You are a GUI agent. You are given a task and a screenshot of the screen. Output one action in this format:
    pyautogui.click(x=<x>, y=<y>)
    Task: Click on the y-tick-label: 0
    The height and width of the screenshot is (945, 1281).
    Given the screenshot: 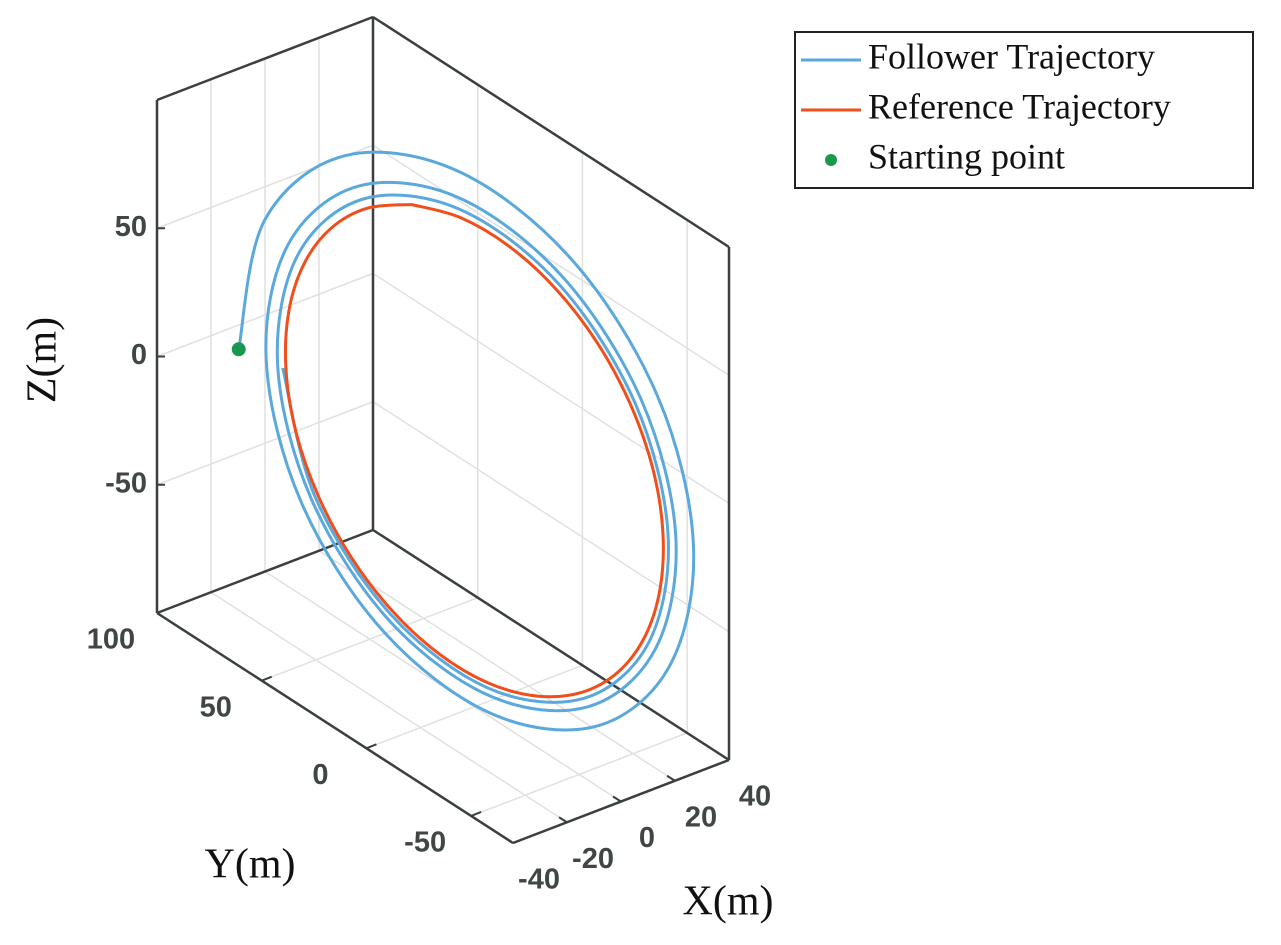 What is the action you would take?
    pyautogui.click(x=320, y=775)
    